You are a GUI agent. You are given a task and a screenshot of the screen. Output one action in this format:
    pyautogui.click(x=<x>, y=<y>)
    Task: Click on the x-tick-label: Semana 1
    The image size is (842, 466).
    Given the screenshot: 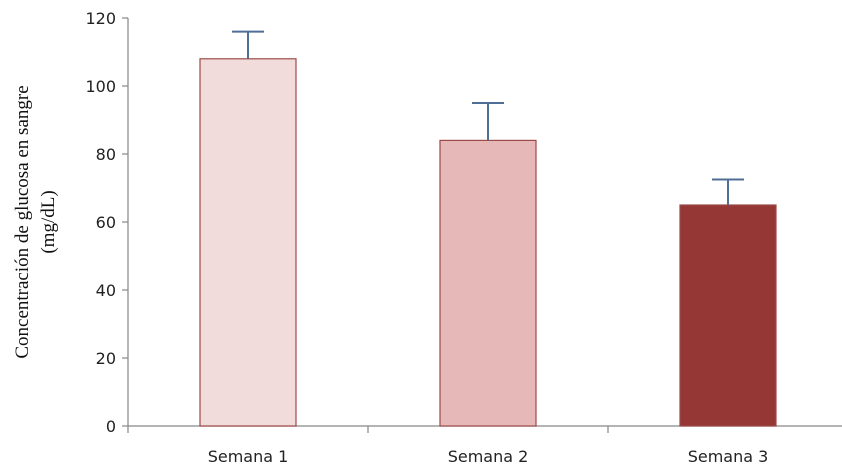 What is the action you would take?
    pyautogui.click(x=248, y=456)
    